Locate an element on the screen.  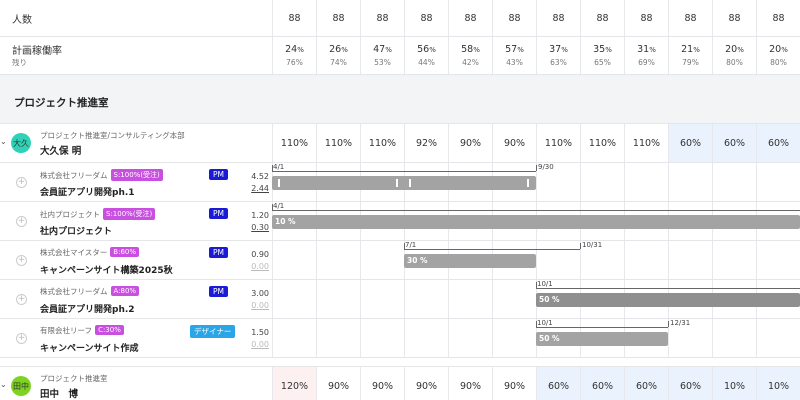
gantt-bar: 30 % is located at coordinates (470, 261).